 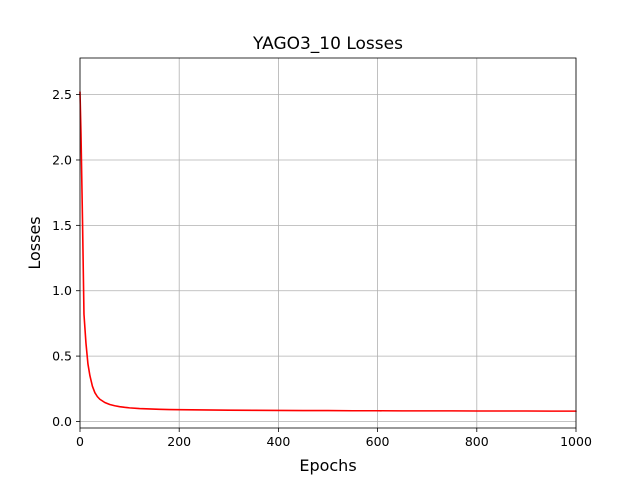 What do you see at coordinates (62, 290) in the screenshot?
I see `y-tick-label: 1.0` at bounding box center [62, 290].